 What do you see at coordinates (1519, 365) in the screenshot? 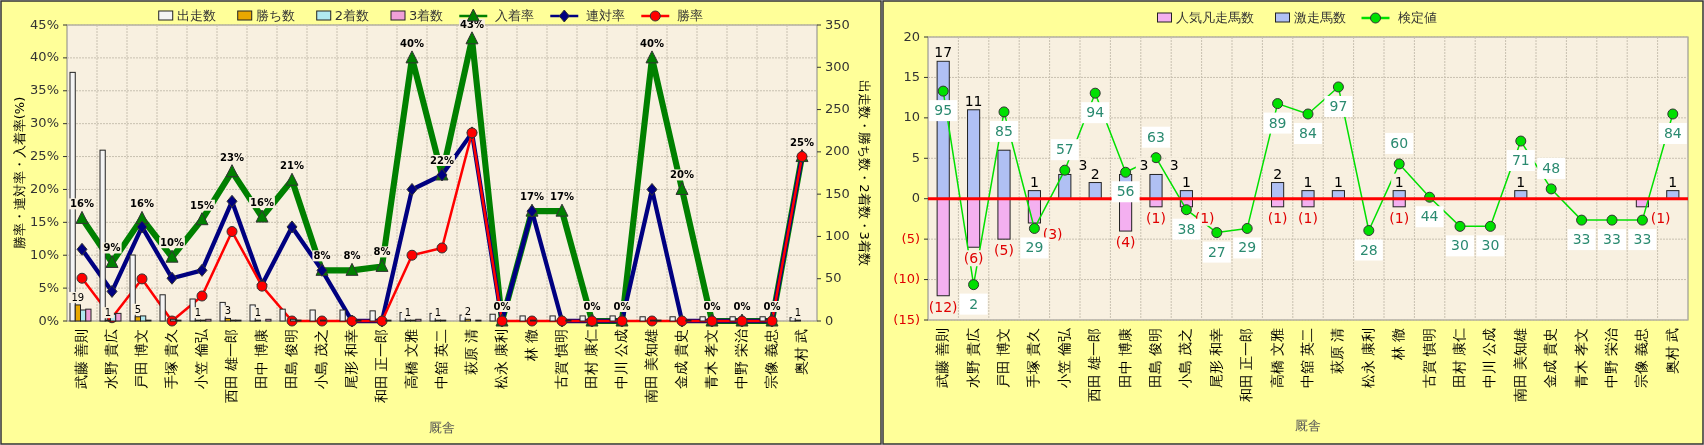
I see `x-tick-label: 南田 美知雄` at bounding box center [1519, 365].